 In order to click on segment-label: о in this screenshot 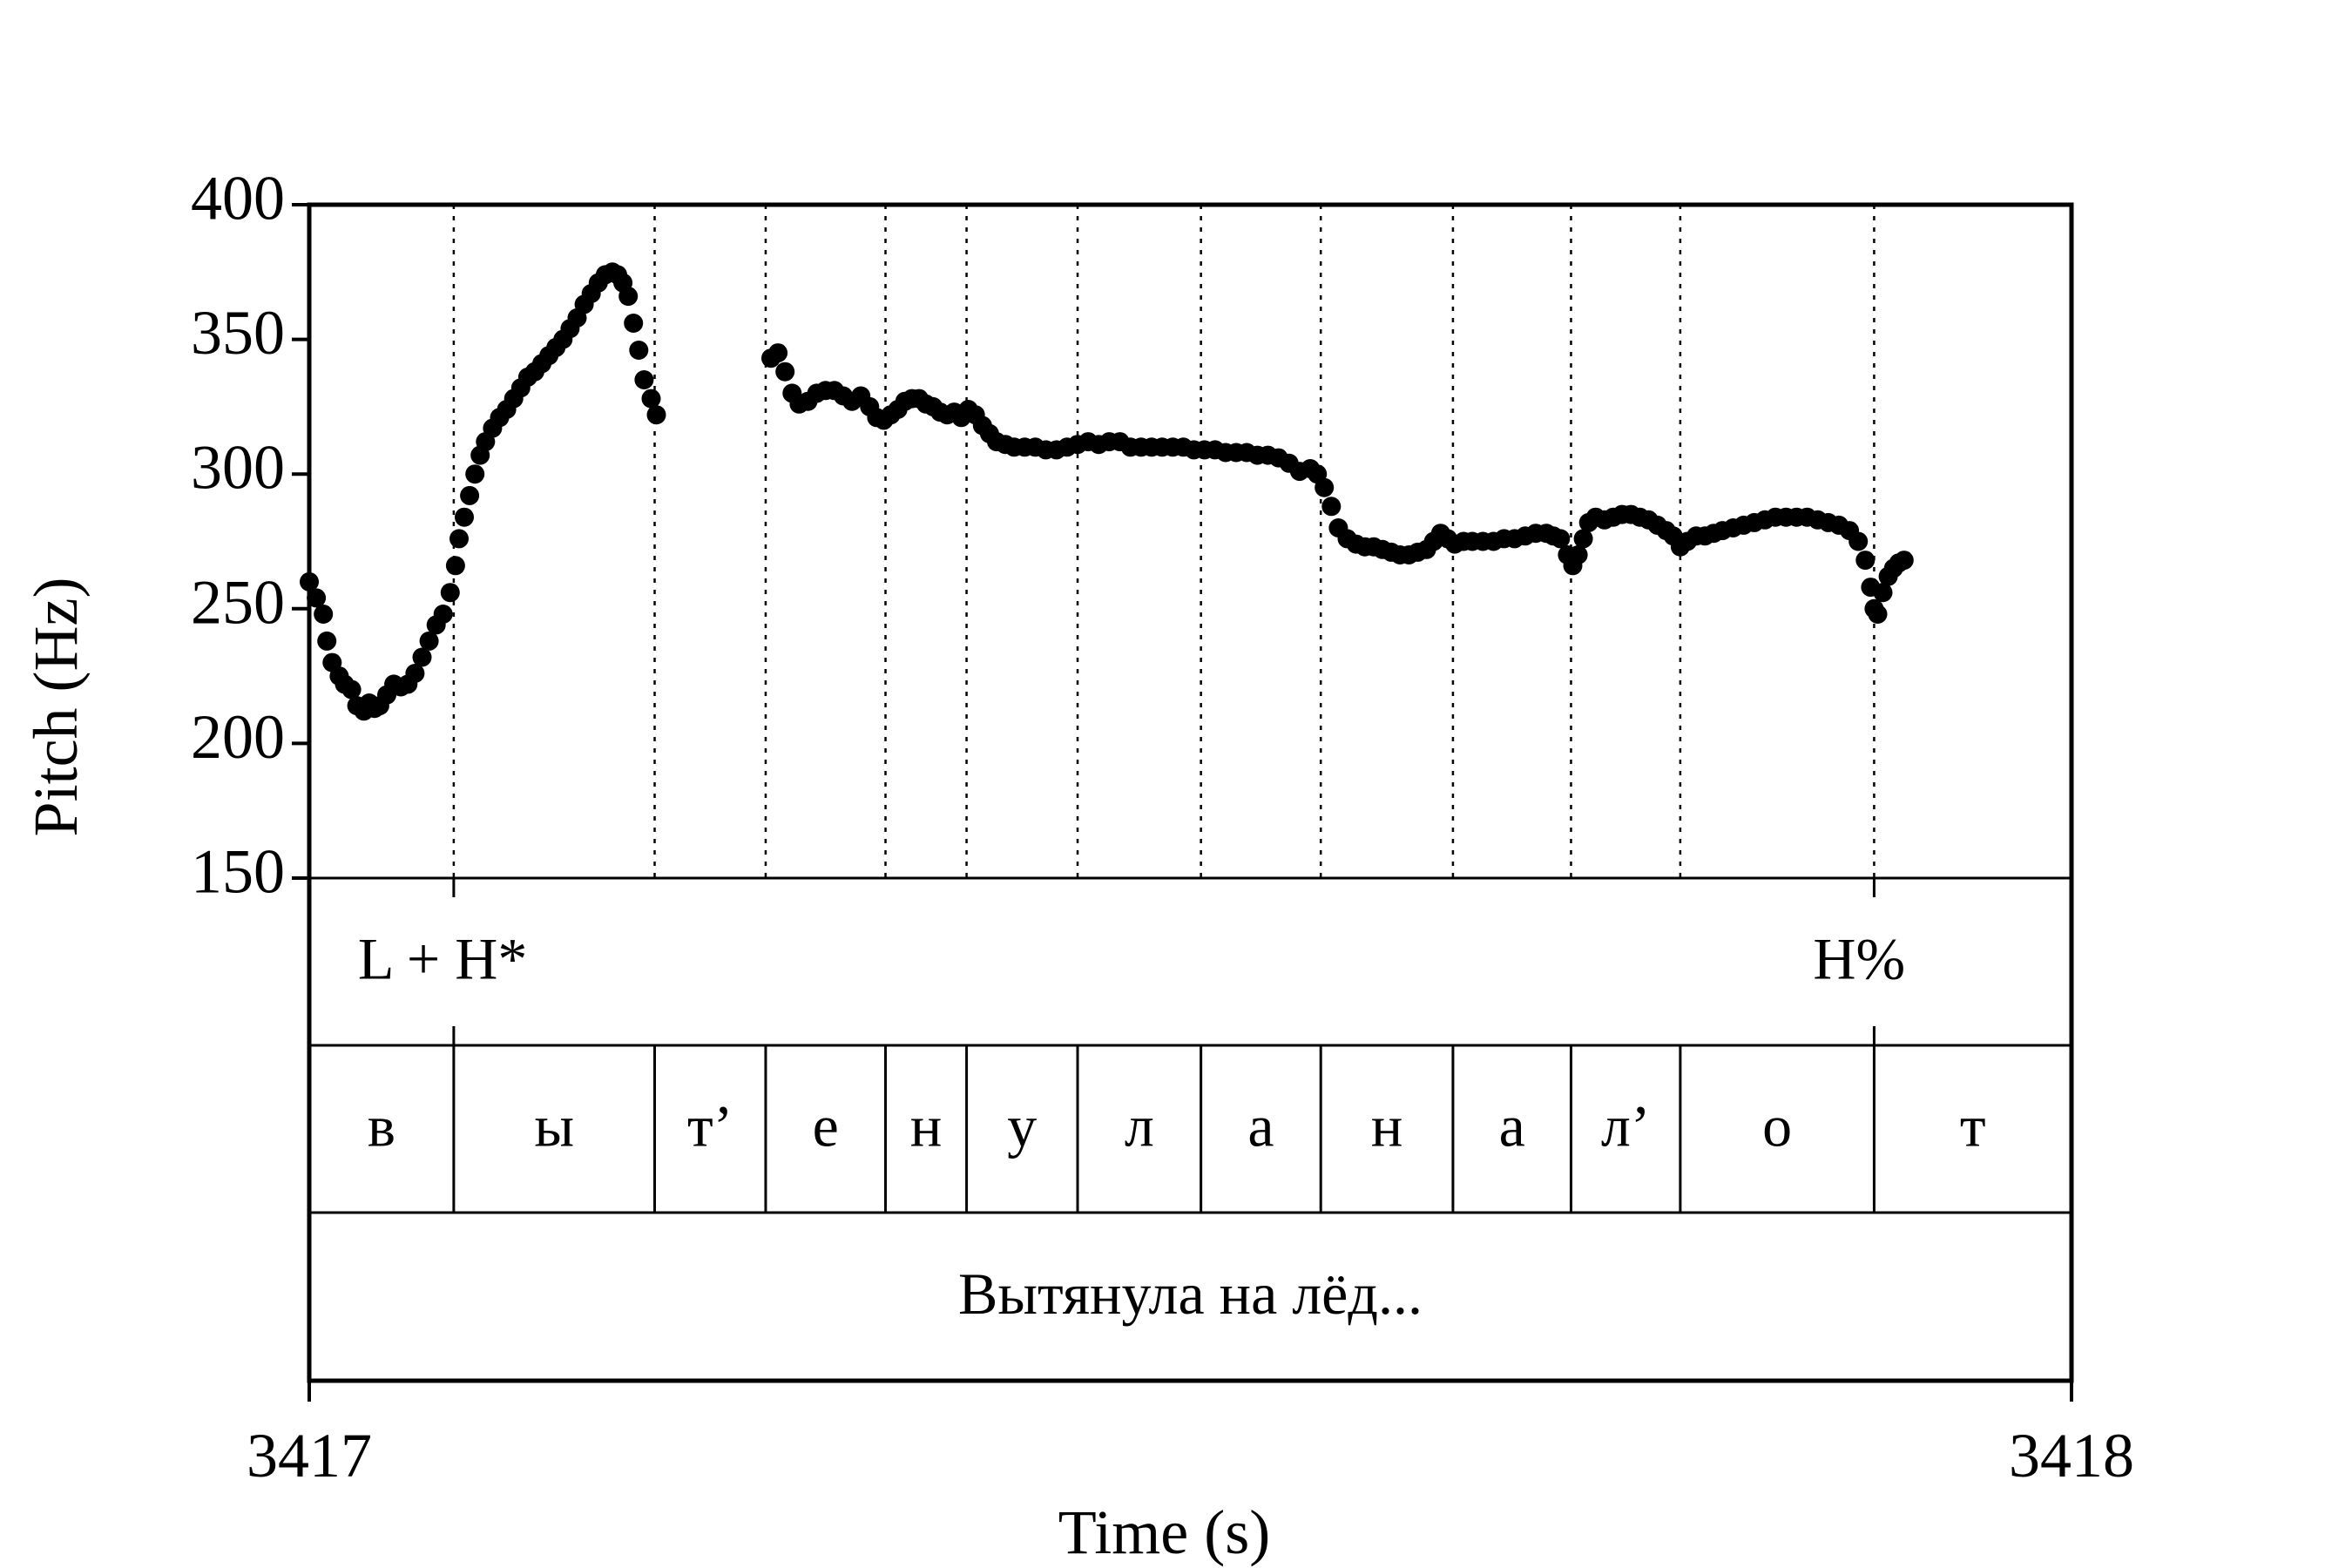, I will do `click(1777, 1126)`.